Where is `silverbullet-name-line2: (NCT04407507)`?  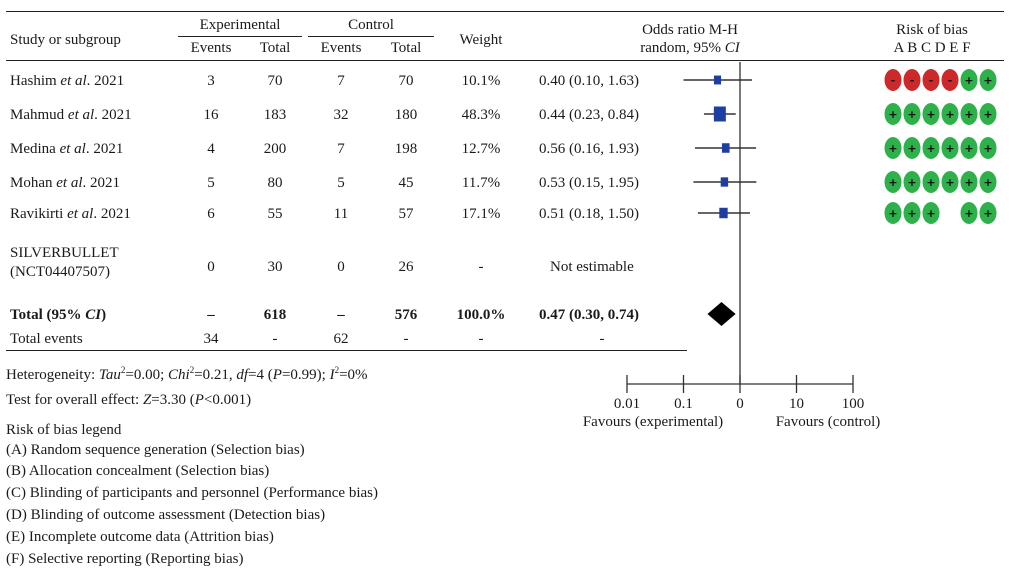
silverbullet-name-line2: (NCT04407507) is located at coordinates (60, 272).